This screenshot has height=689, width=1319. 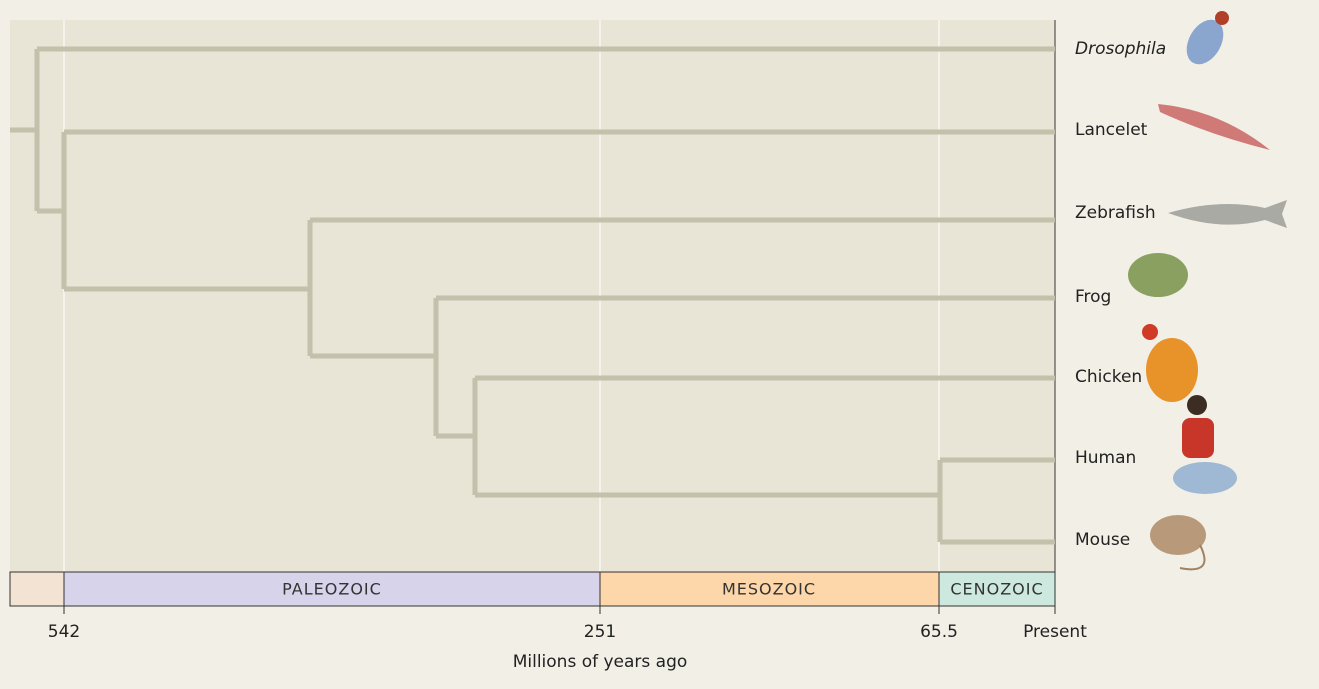 I want to click on frog-icon, so click(x=1158, y=275).